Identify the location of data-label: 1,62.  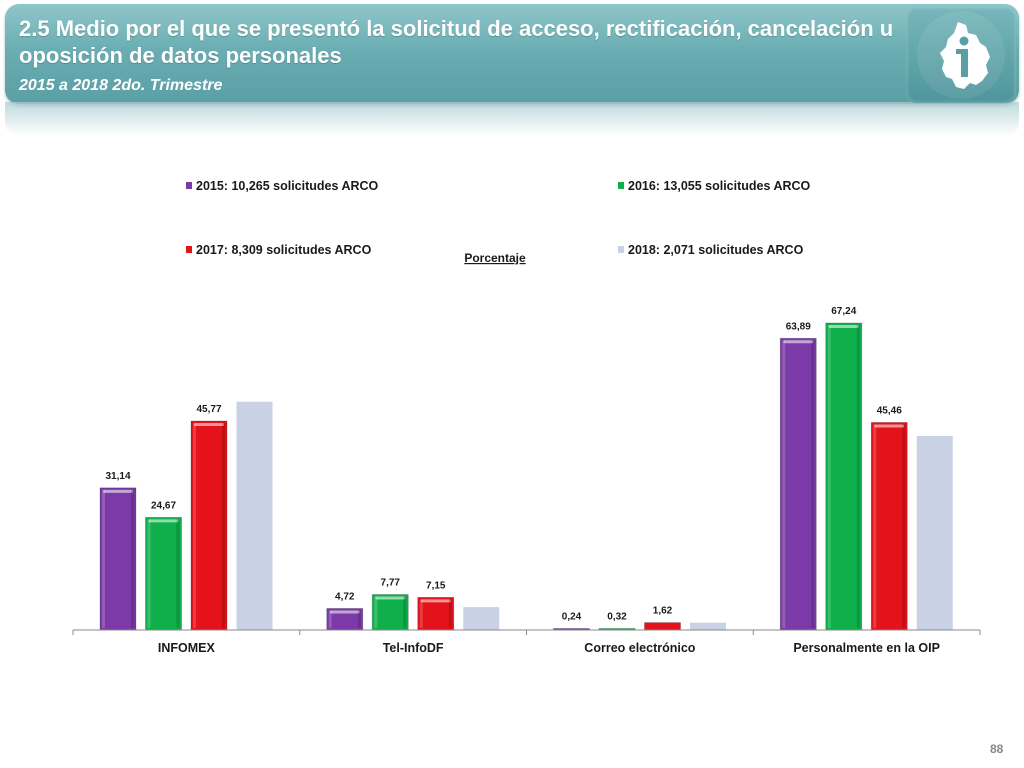
(663, 611).